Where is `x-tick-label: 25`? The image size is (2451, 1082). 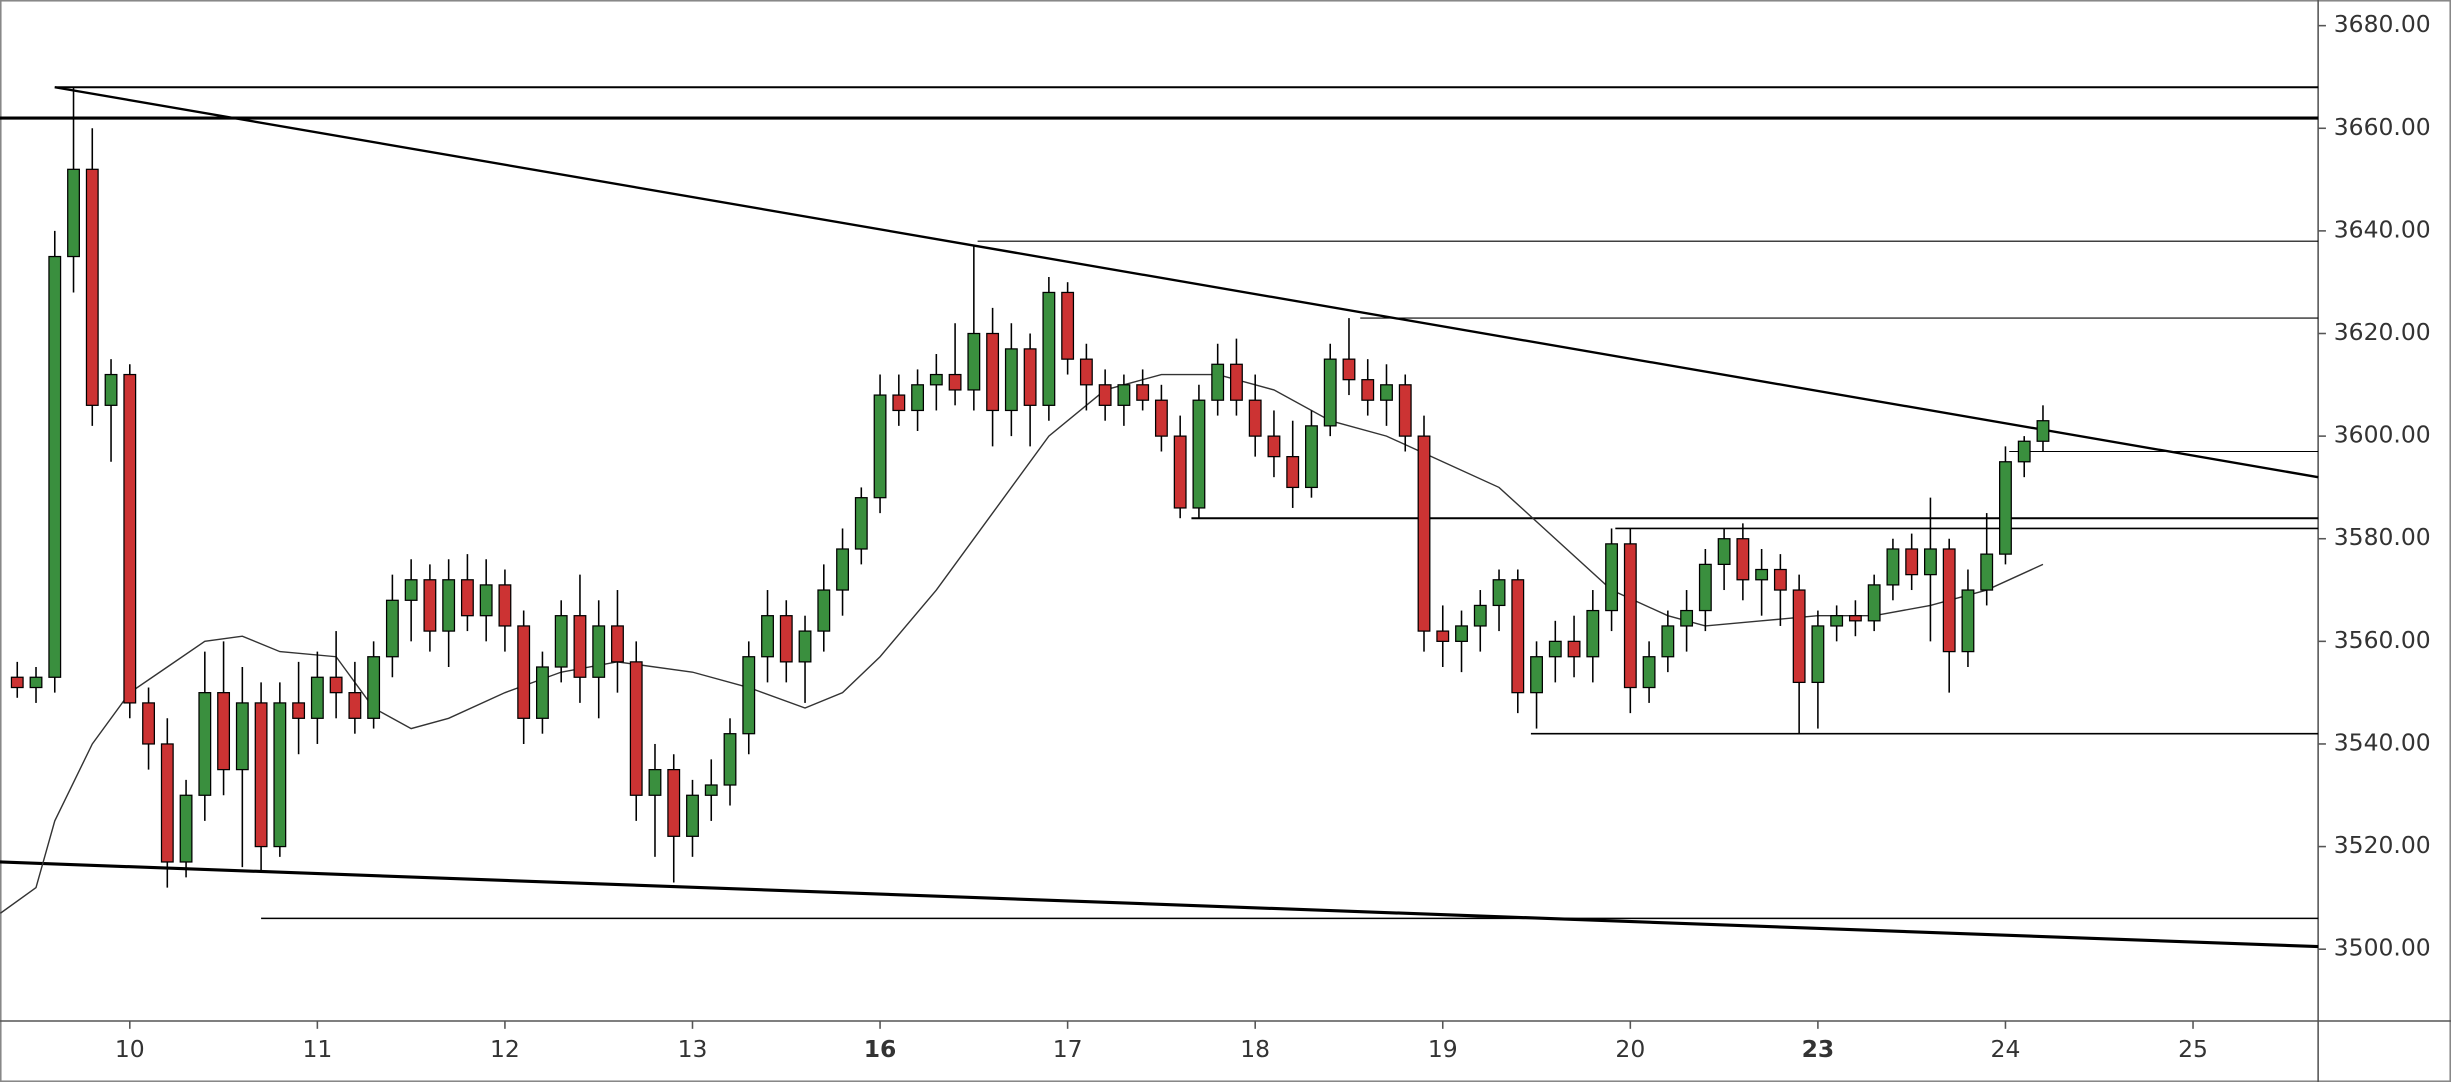
x-tick-label: 25 is located at coordinates (2193, 1049).